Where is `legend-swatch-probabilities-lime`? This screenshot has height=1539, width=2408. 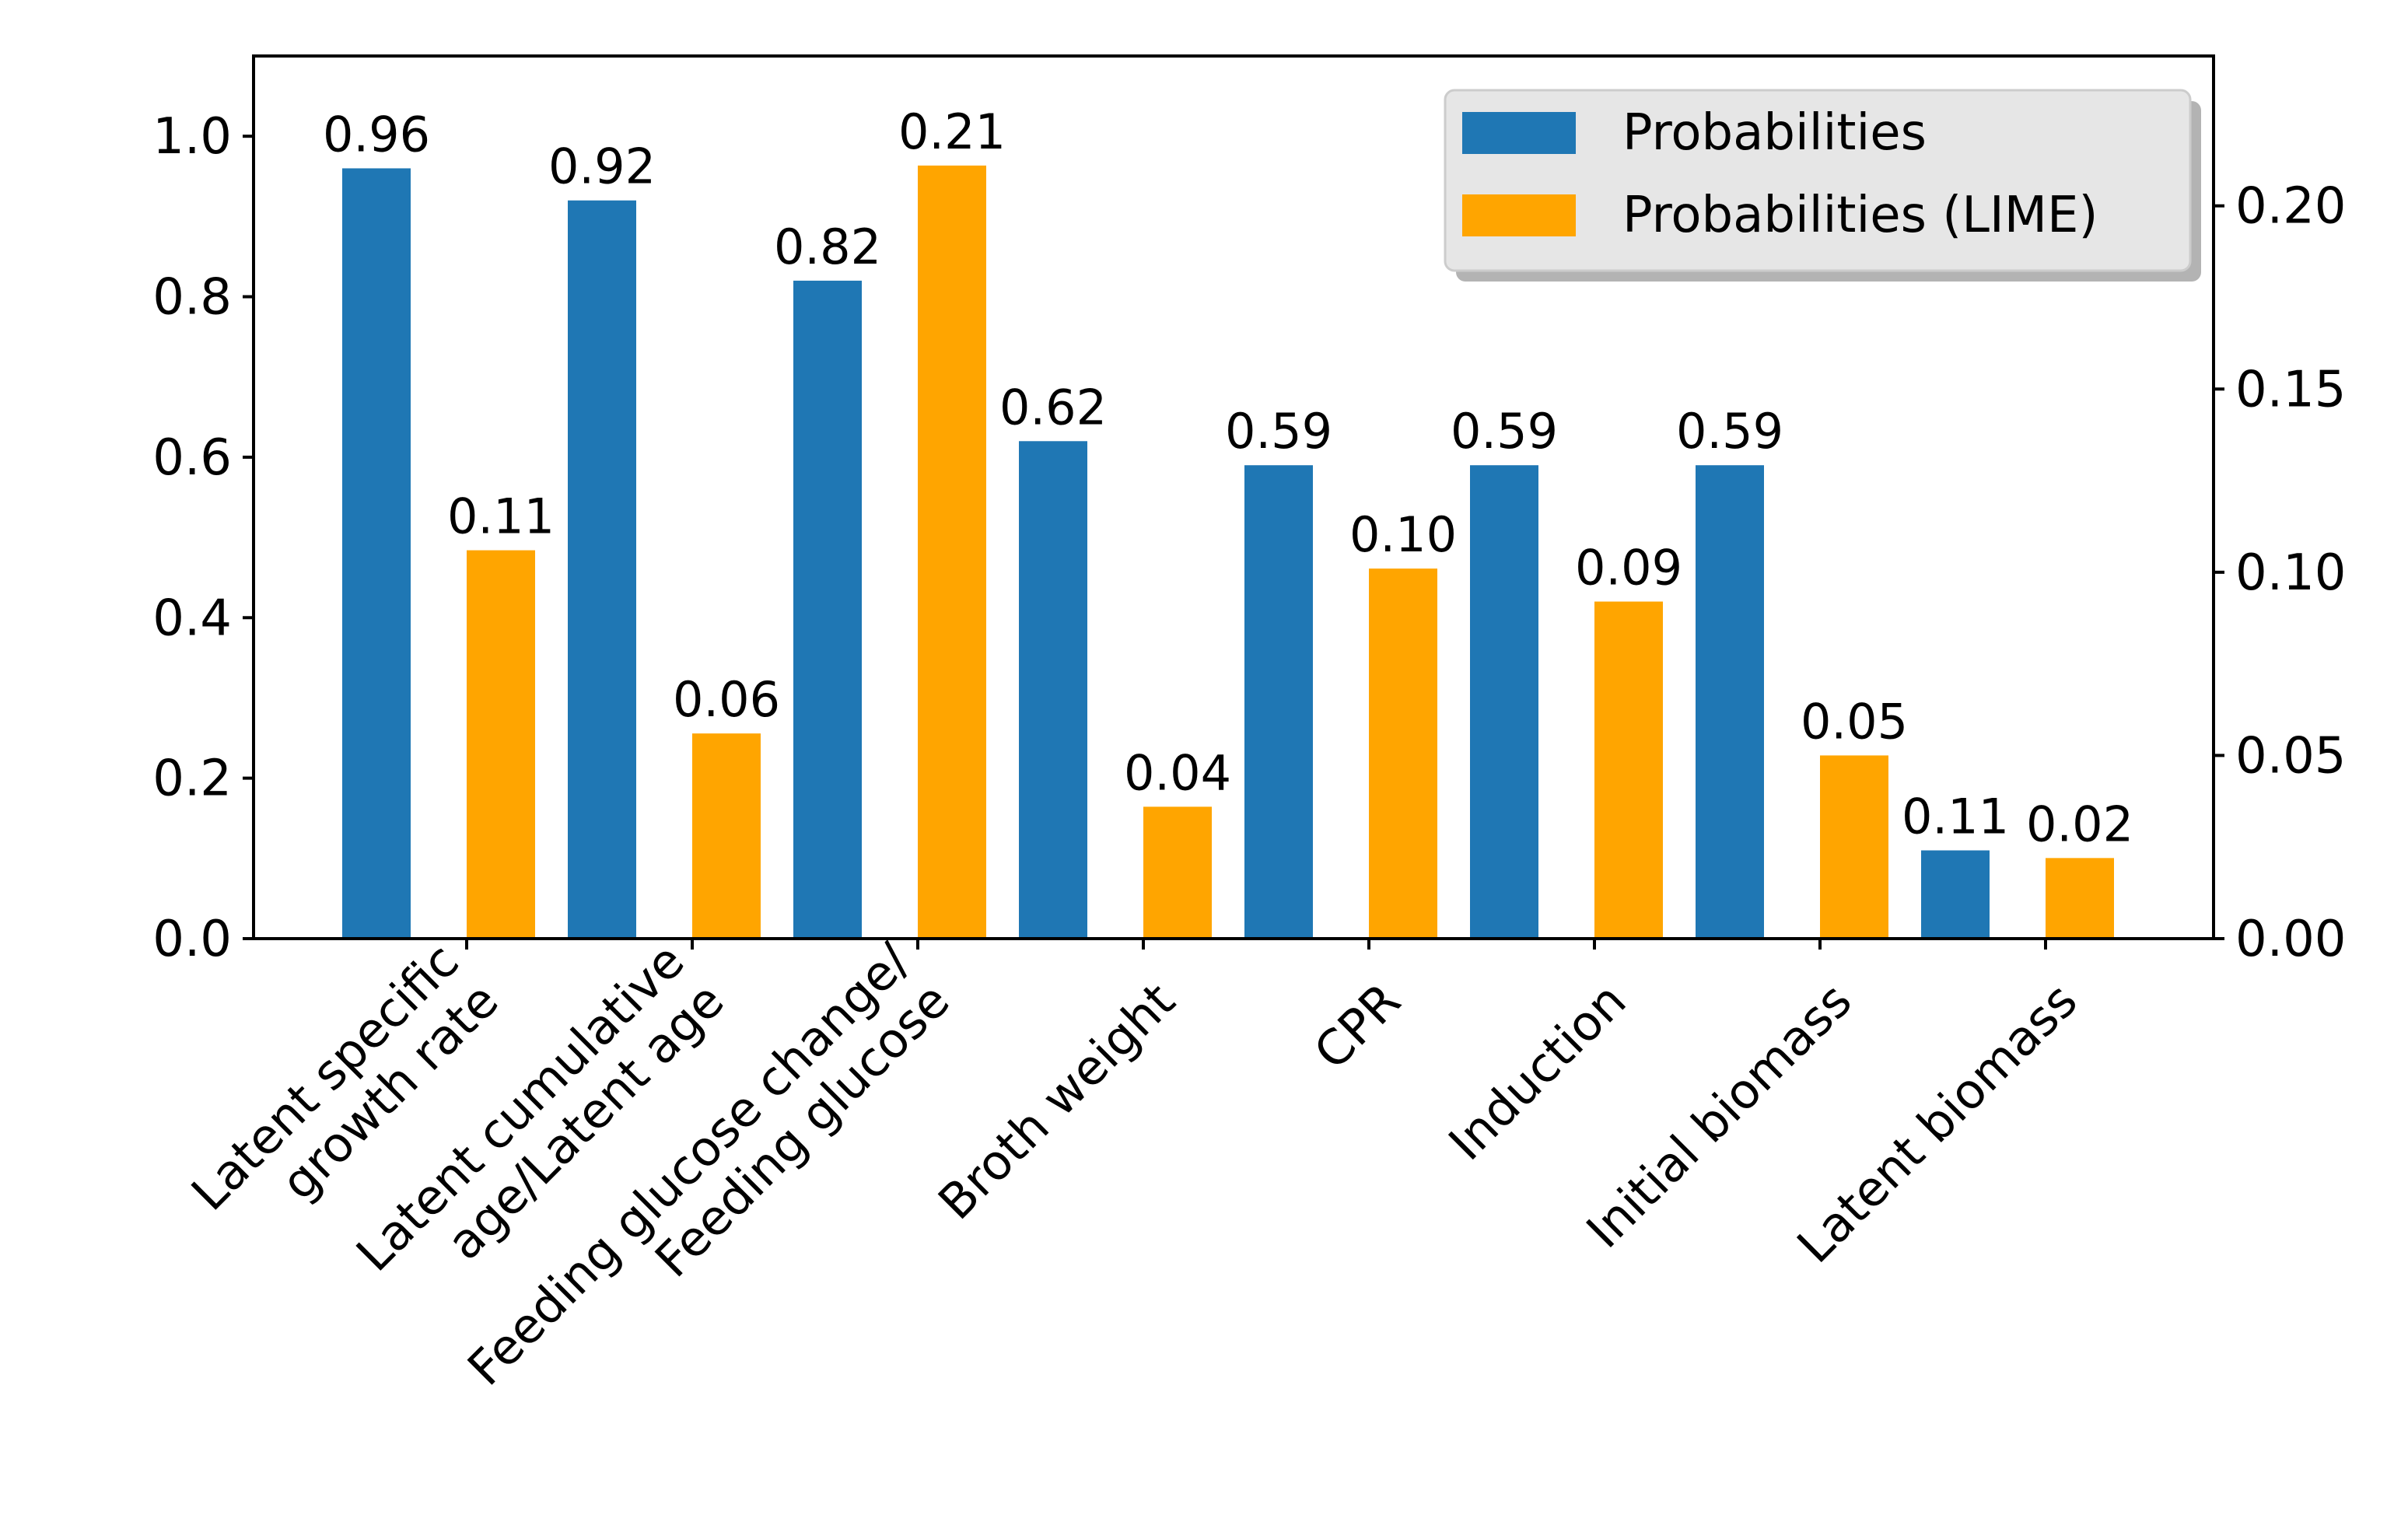
legend-swatch-probabilities-lime is located at coordinates (1519, 215).